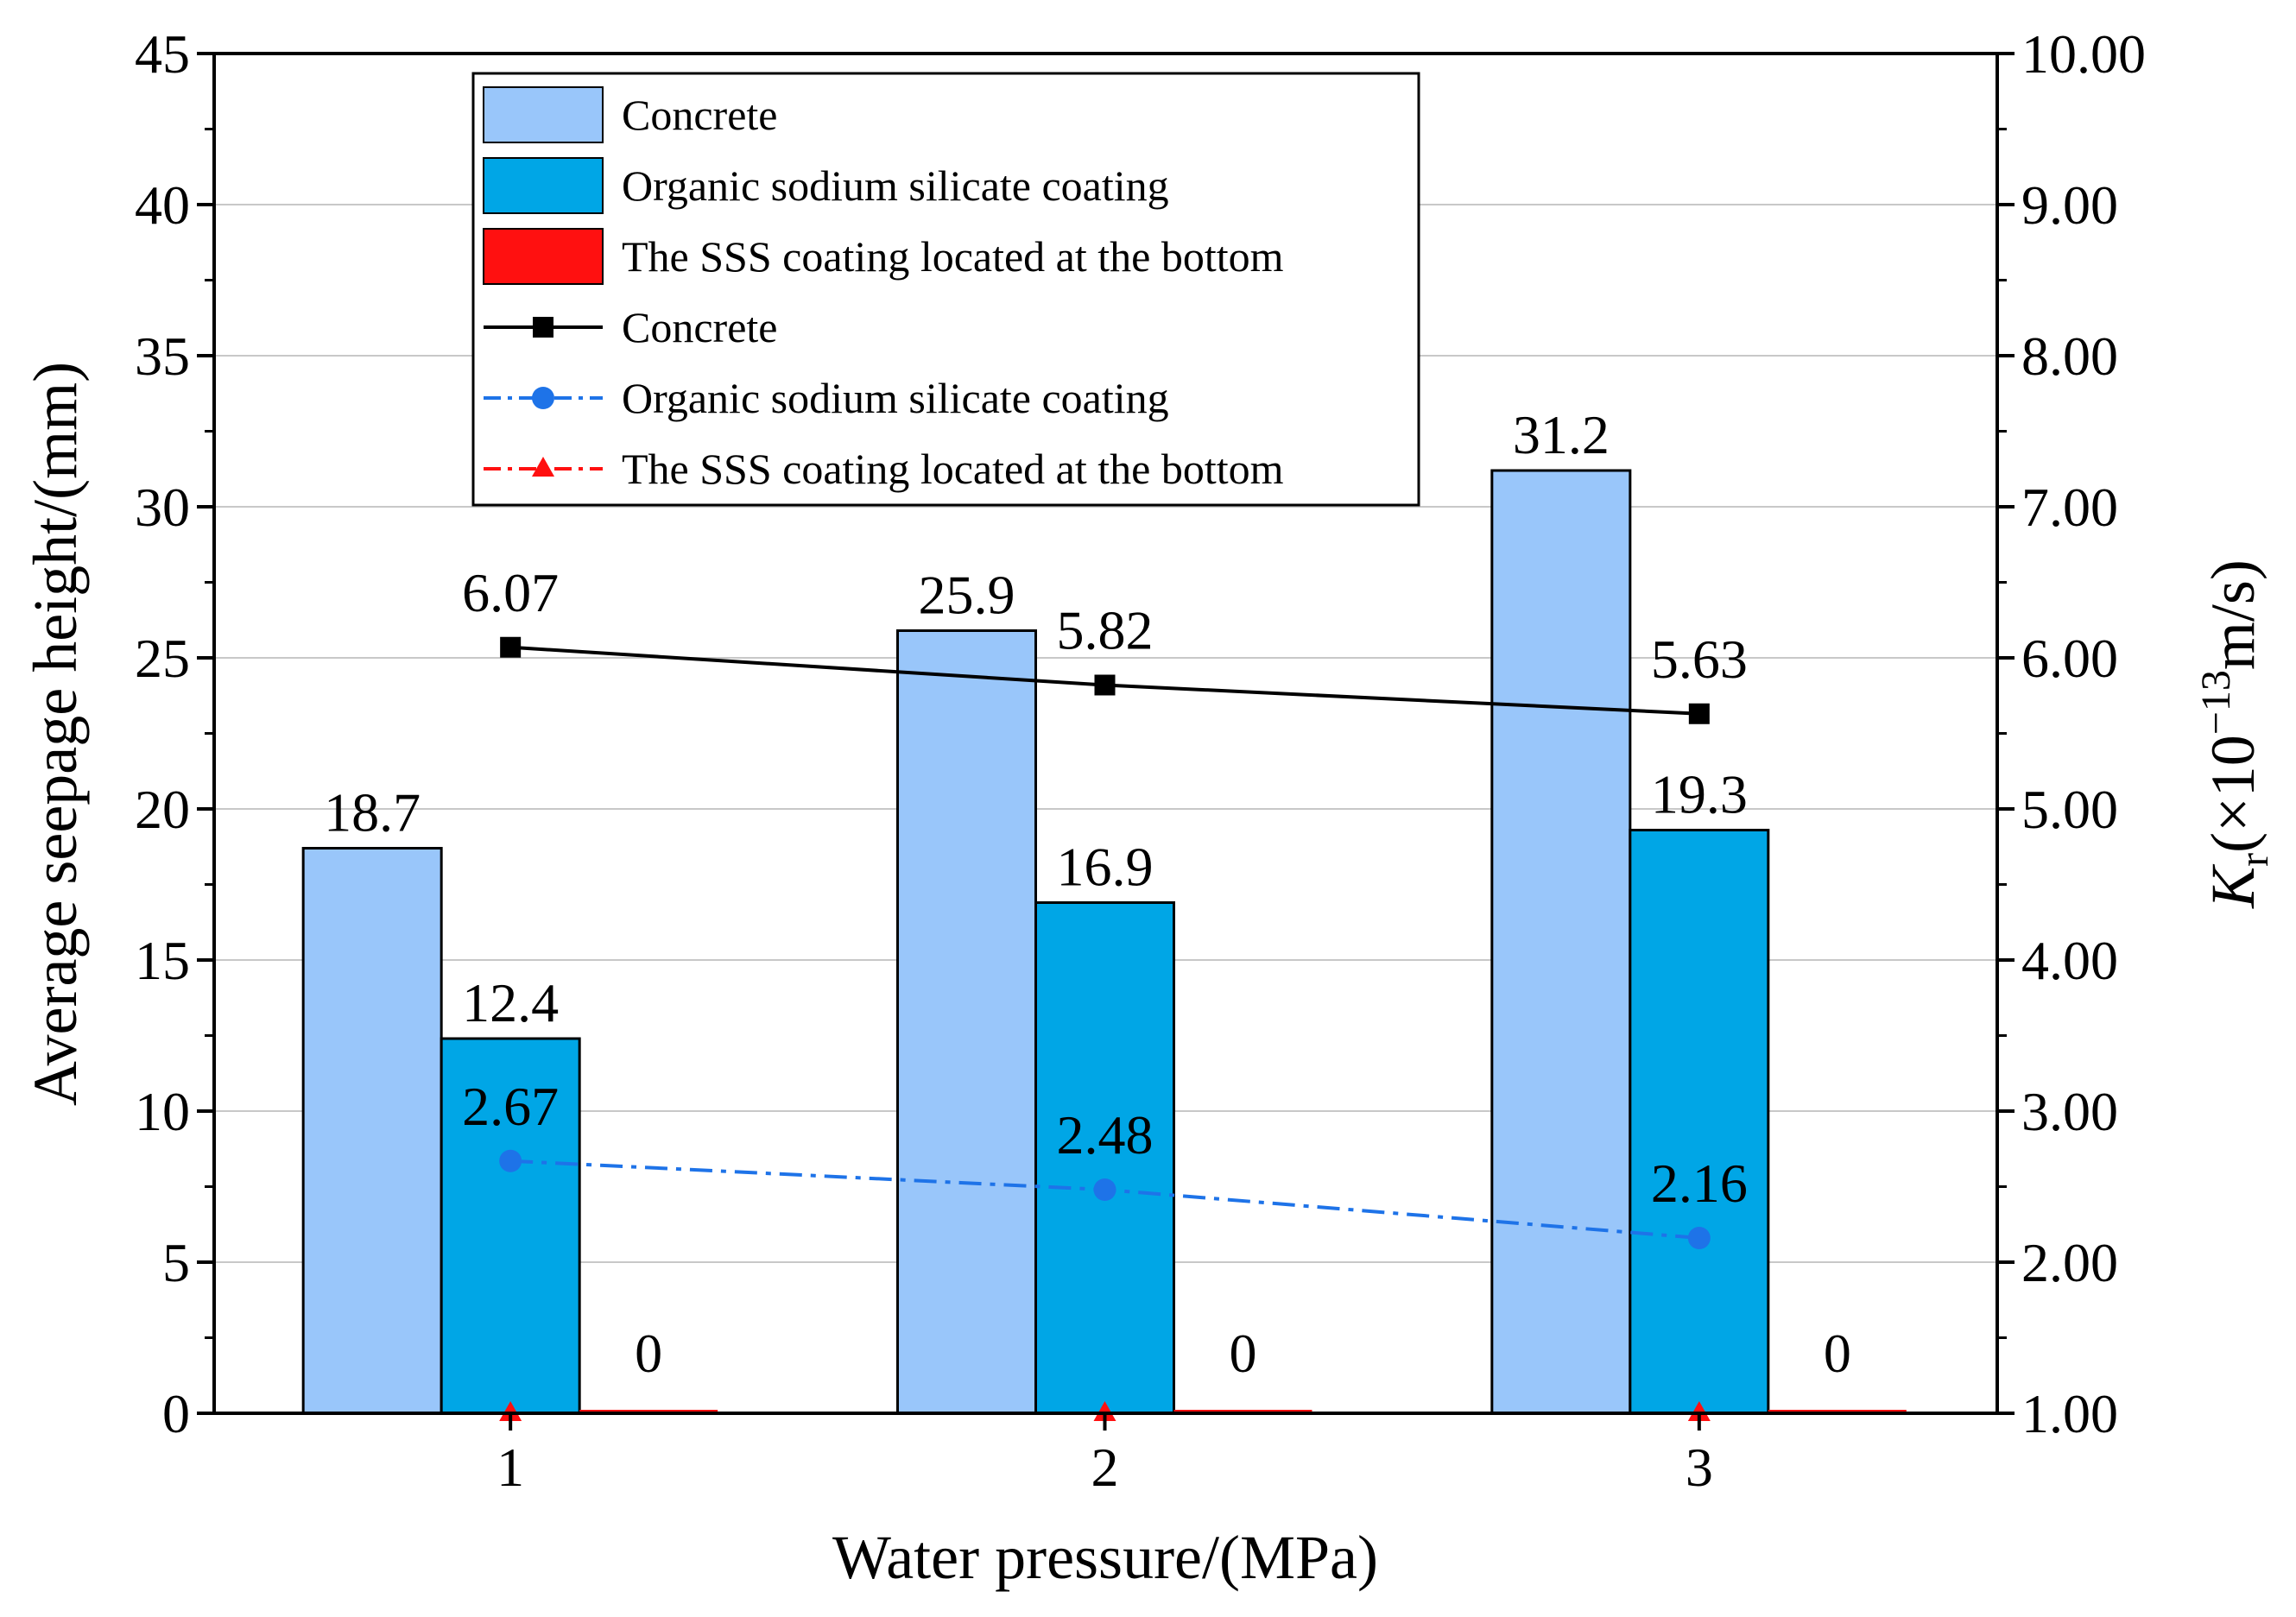 Image resolution: width=2296 pixels, height=1617 pixels. I want to click on y-tick-label: 30, so click(162, 507).